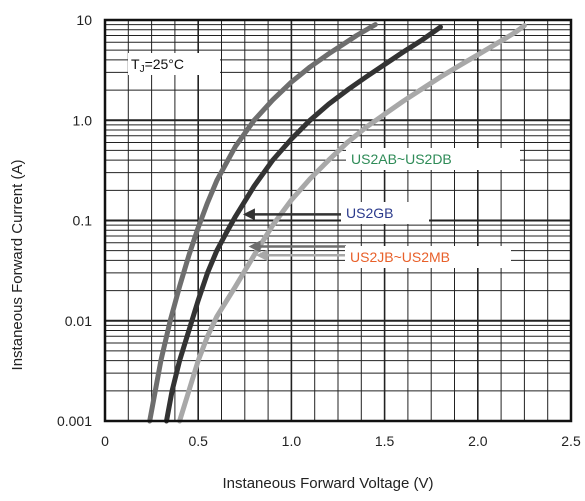  I want to click on x-tick-label: 2.5, so click(571, 441).